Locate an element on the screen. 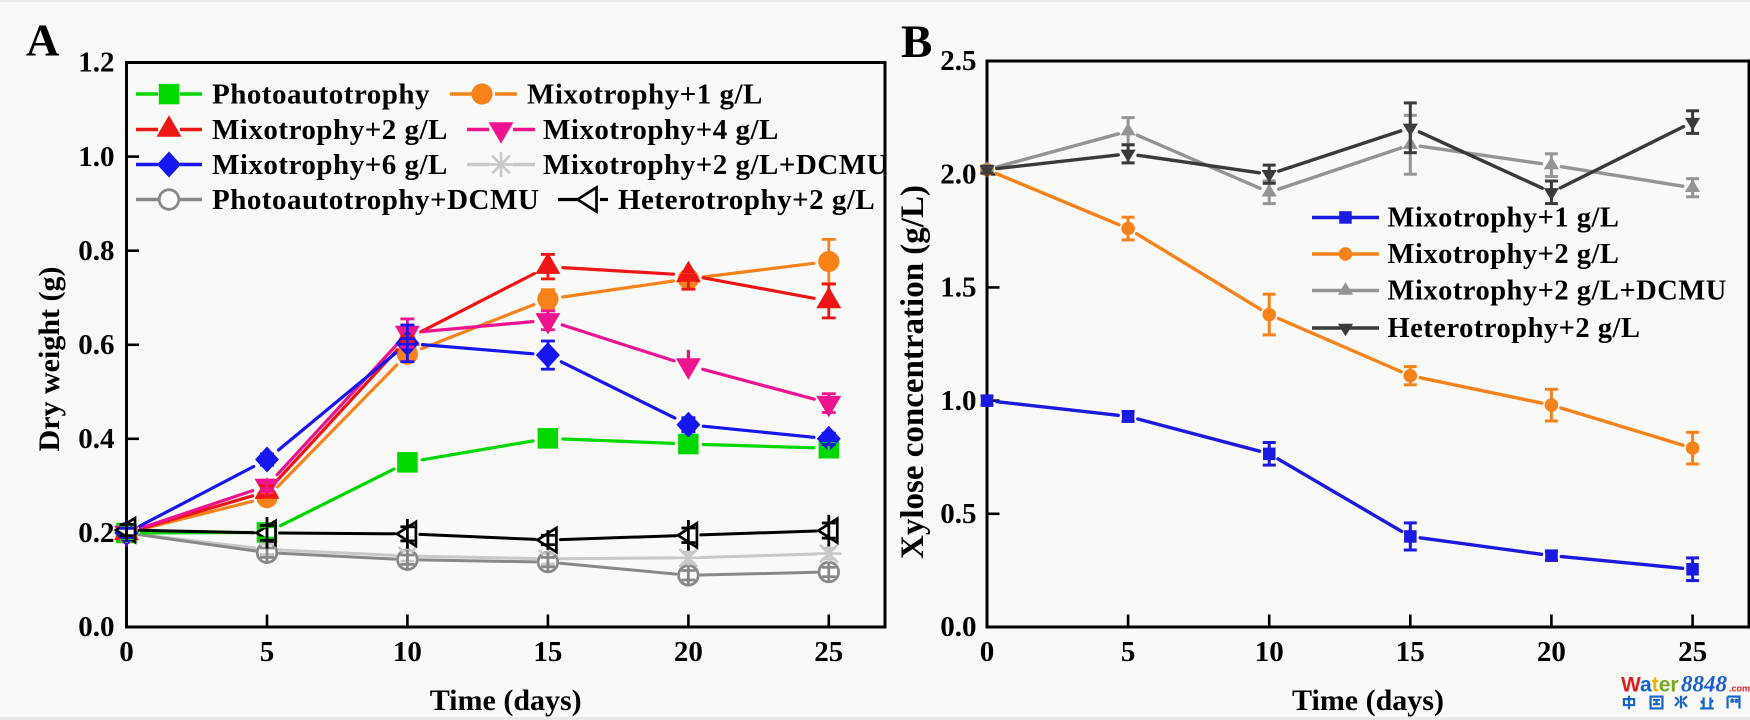 The width and height of the screenshot is (1750, 720). svg-text: 1.5 is located at coordinates (958, 288).